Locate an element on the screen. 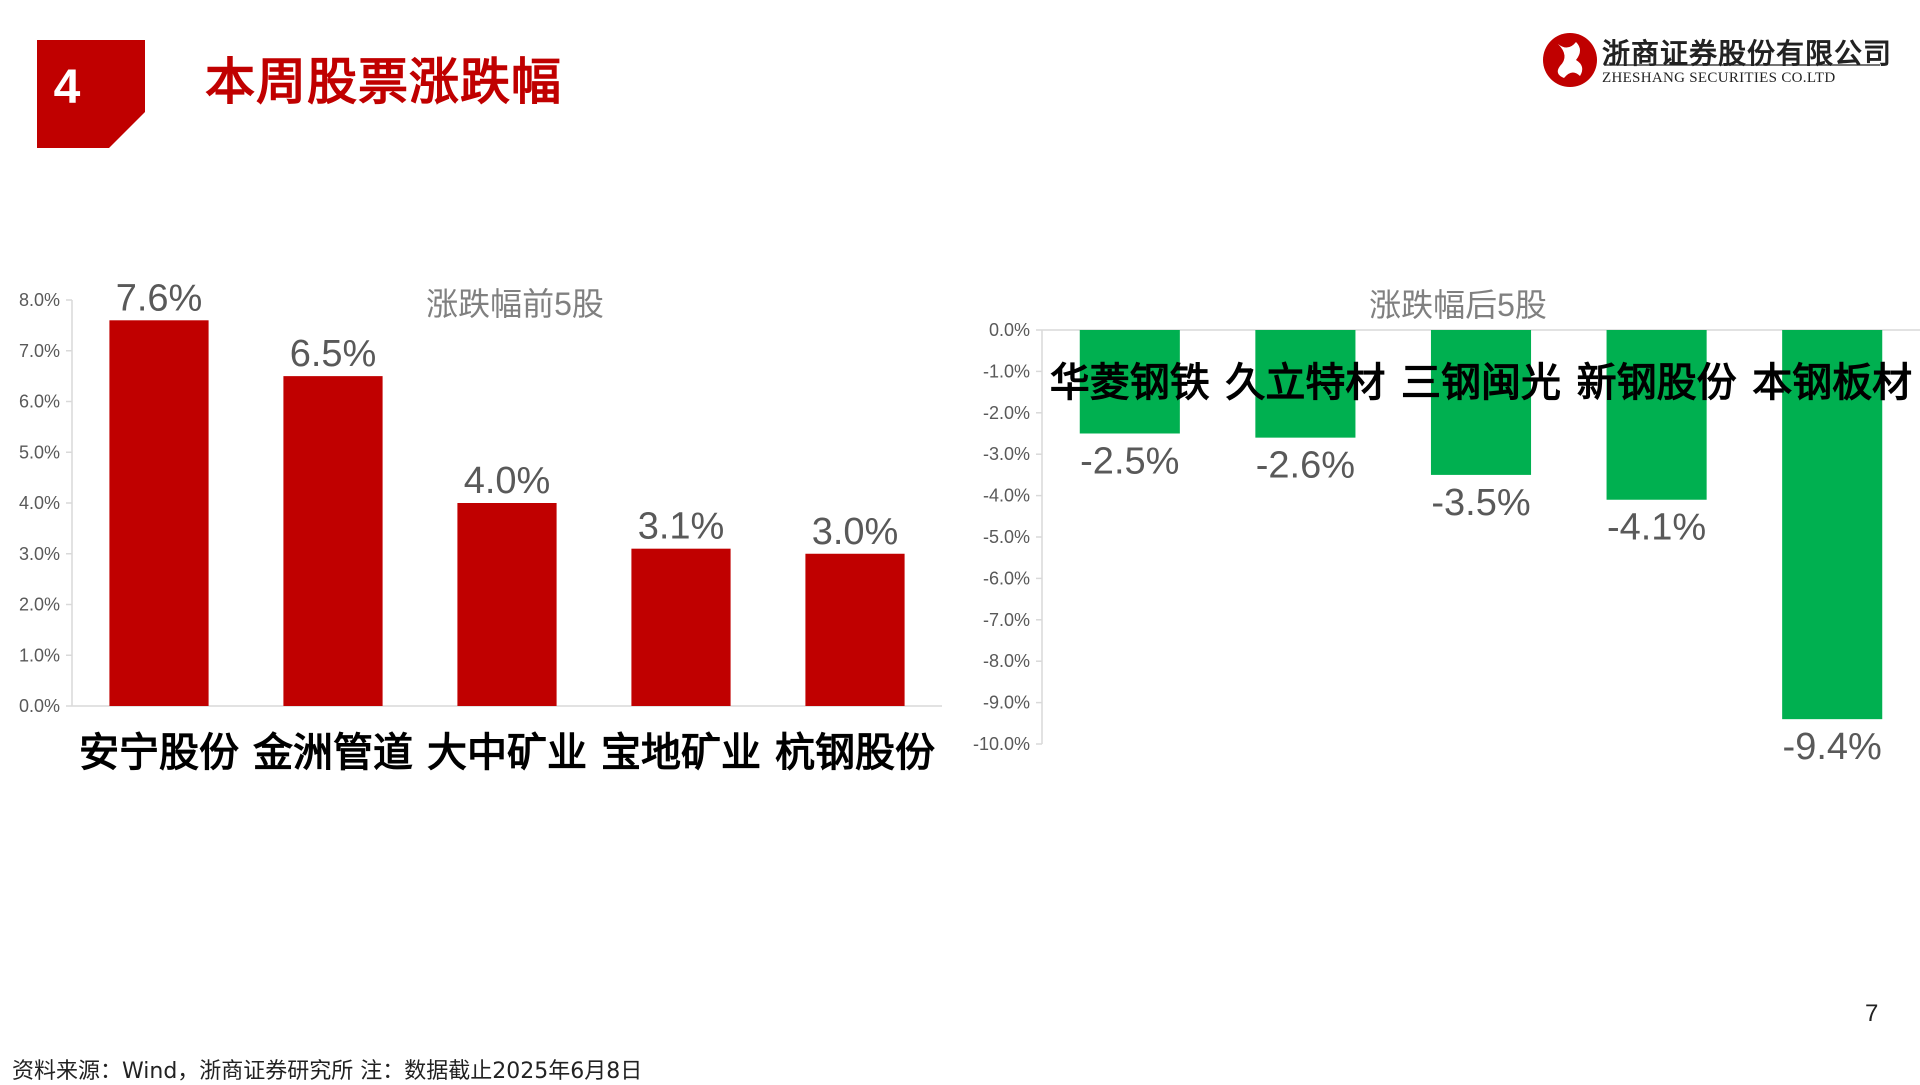 This screenshot has width=1920, height=1085. data-label: 3.1% is located at coordinates (681, 527).